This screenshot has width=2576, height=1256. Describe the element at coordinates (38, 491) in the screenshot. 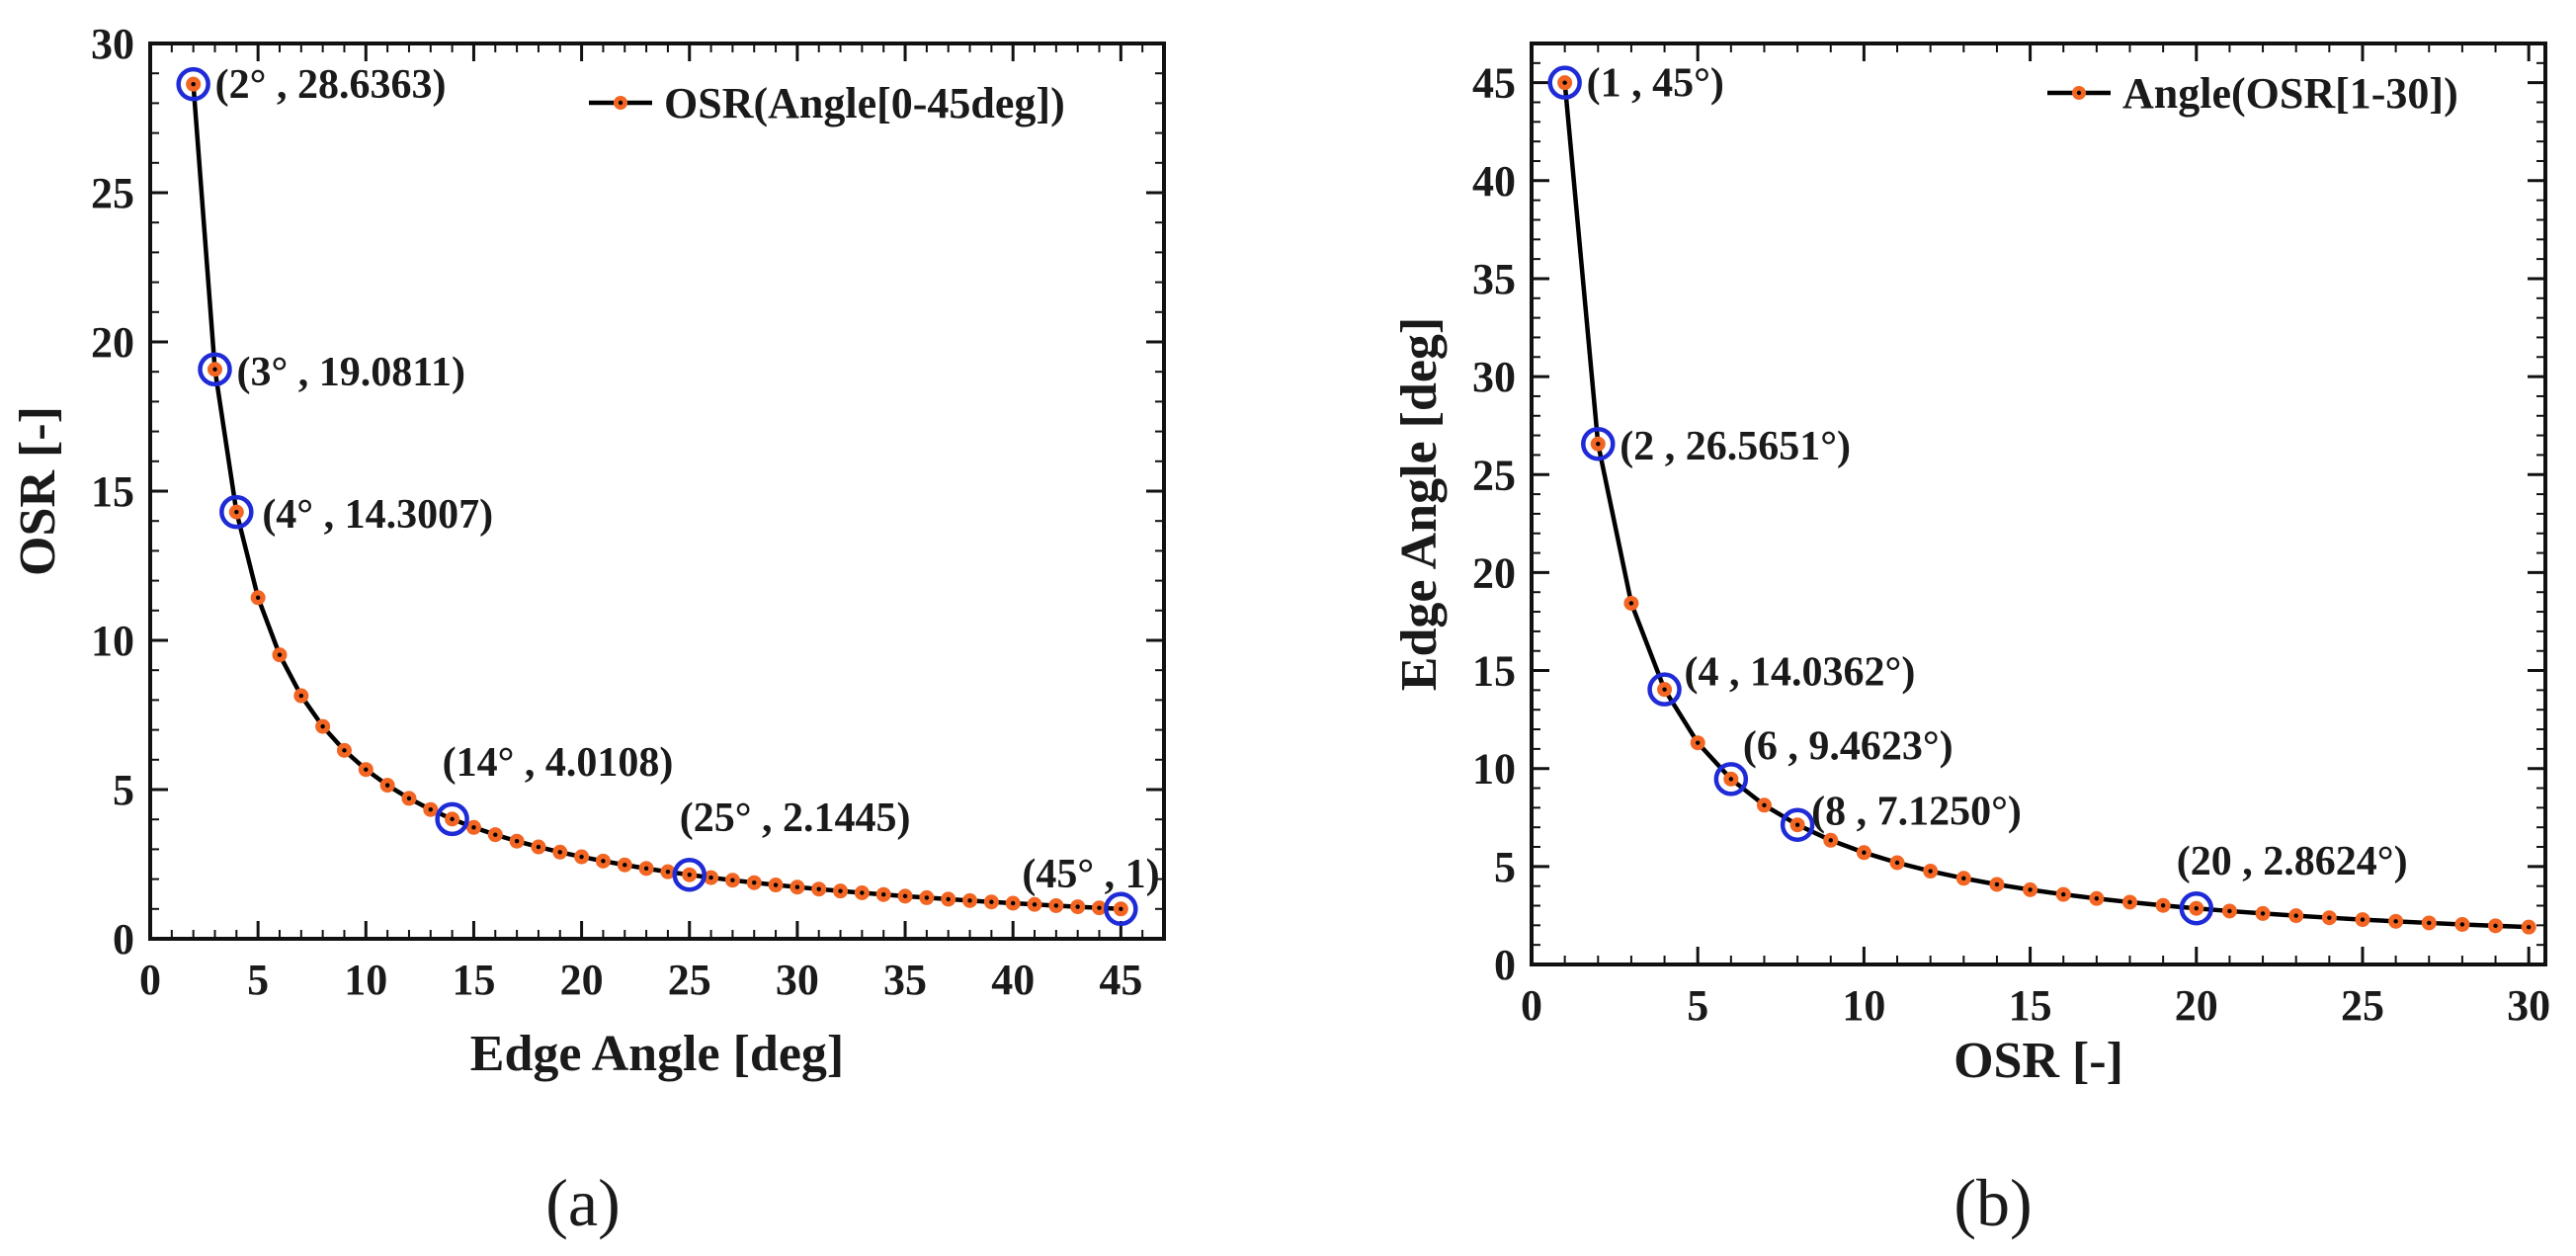

I see `y-axis-label: OSR [-]` at that location.